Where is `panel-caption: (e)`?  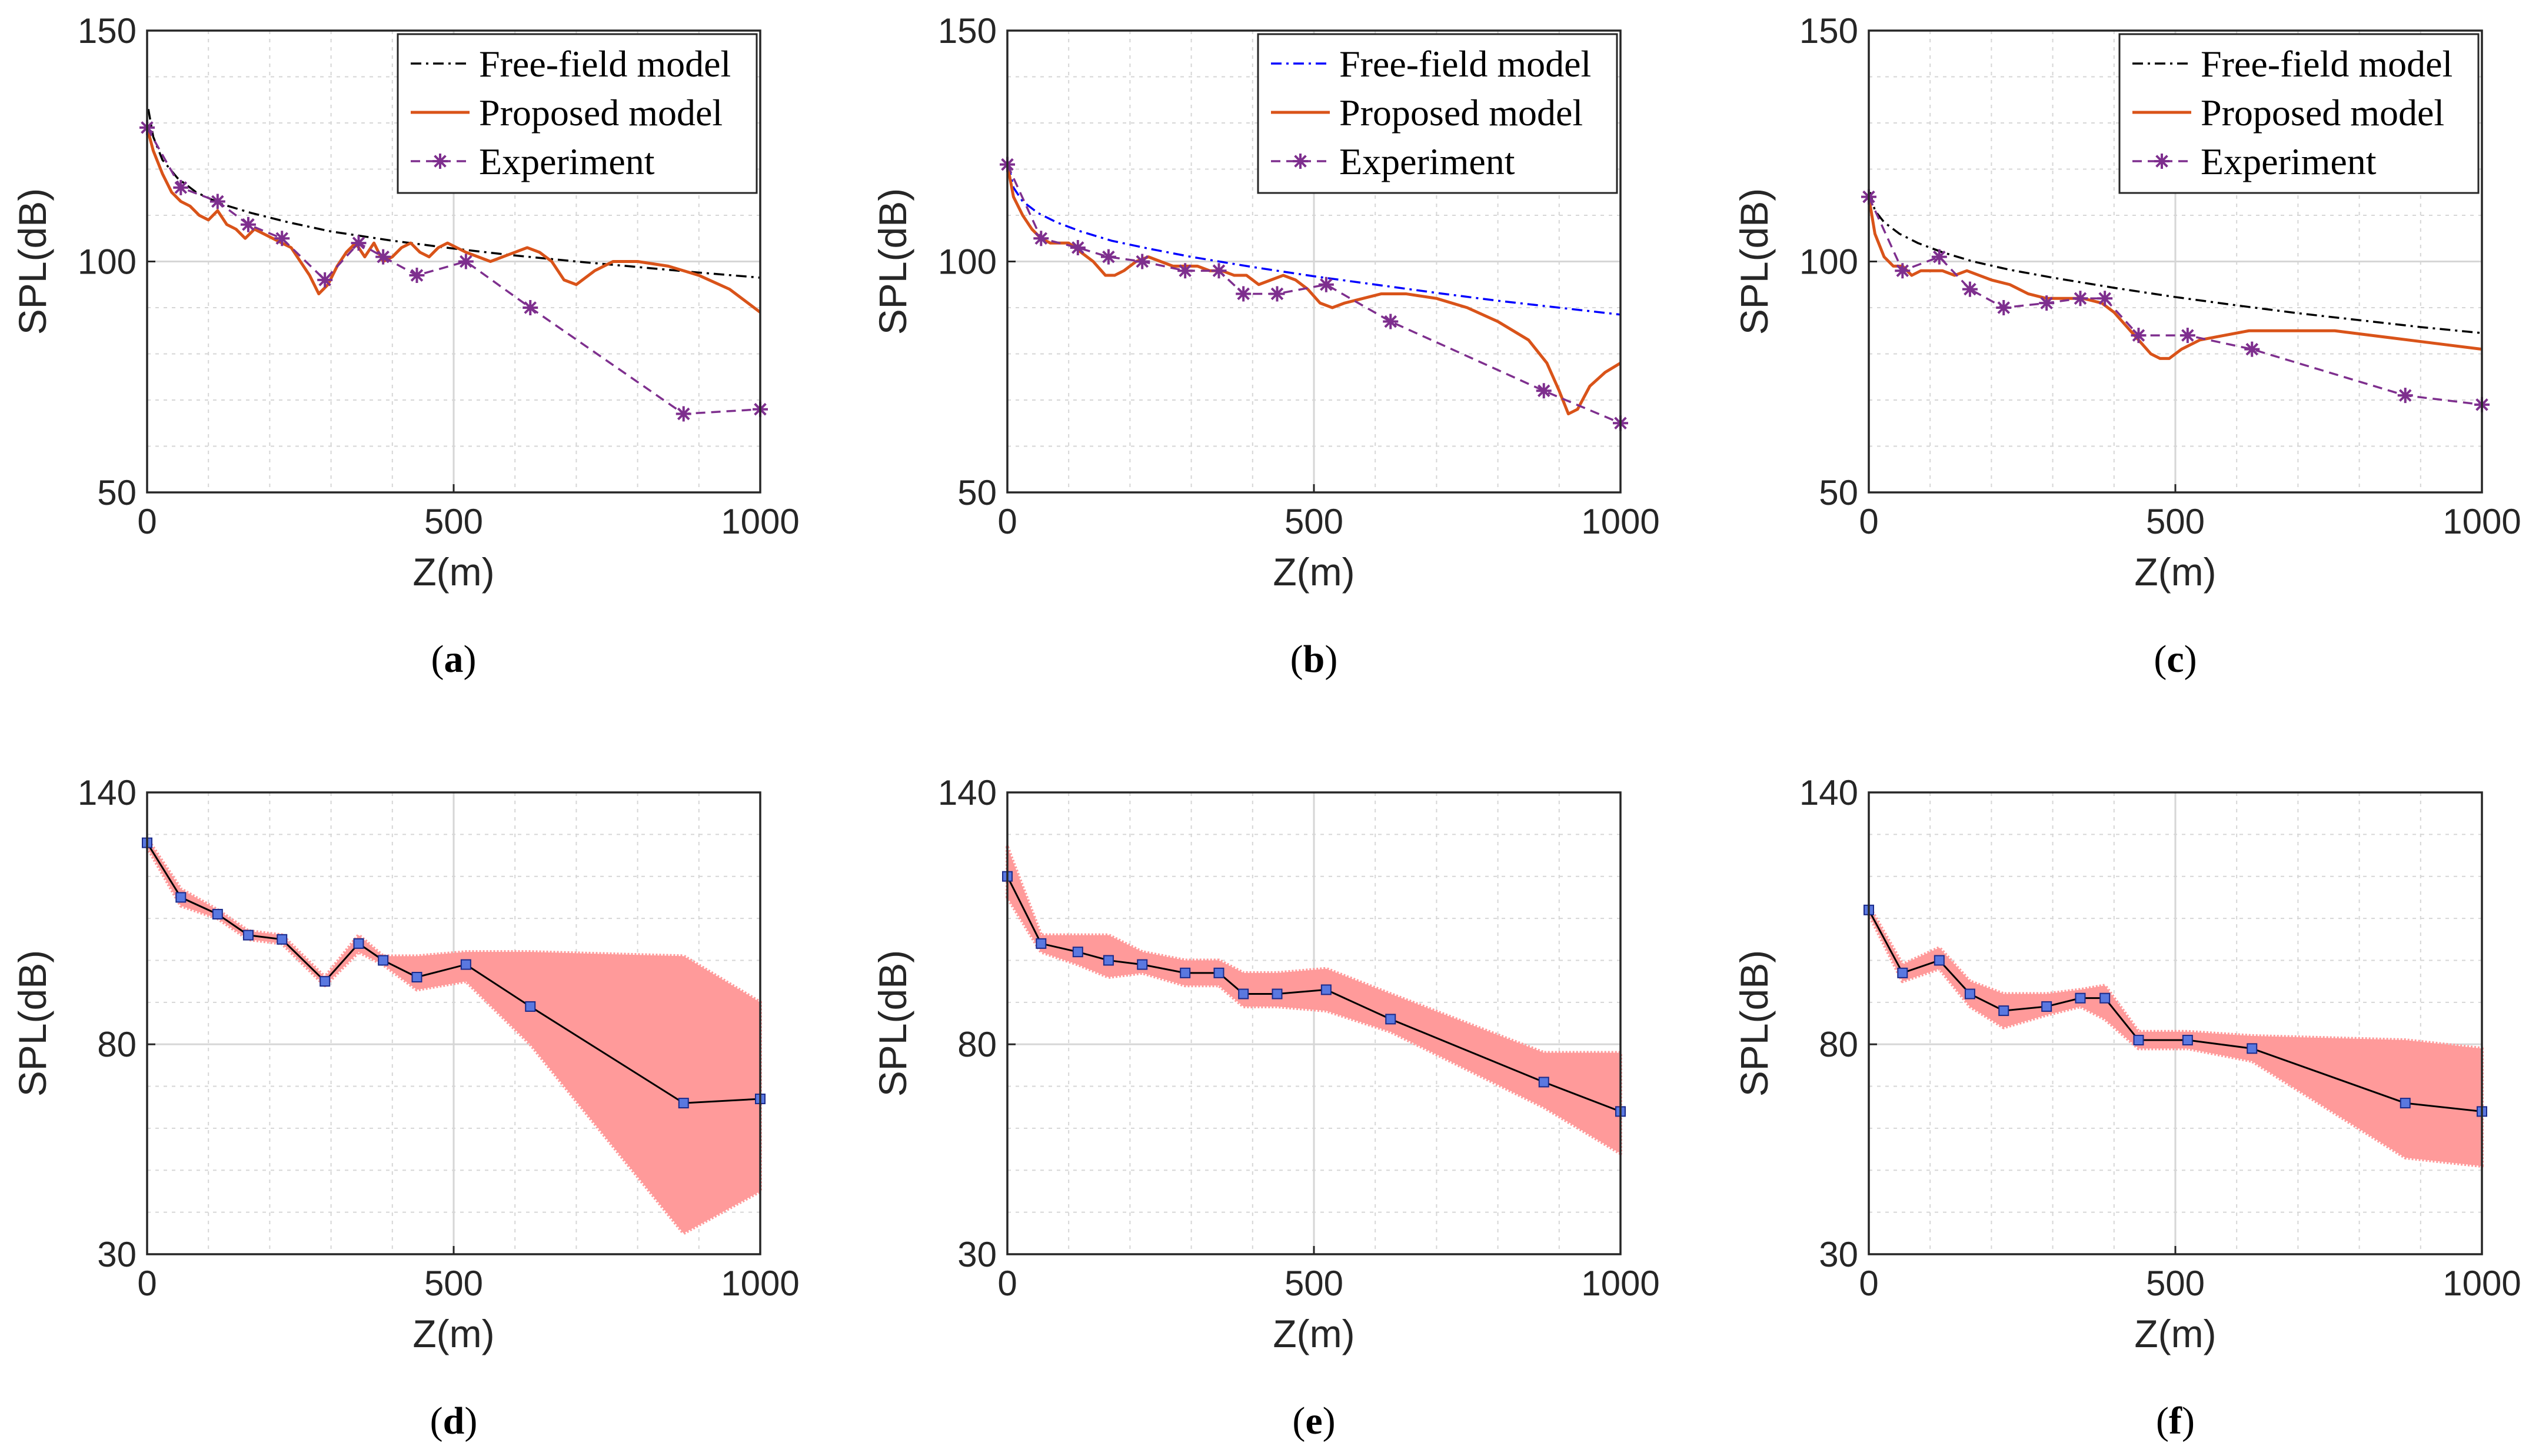
panel-caption: (e) is located at coordinates (1313, 1421).